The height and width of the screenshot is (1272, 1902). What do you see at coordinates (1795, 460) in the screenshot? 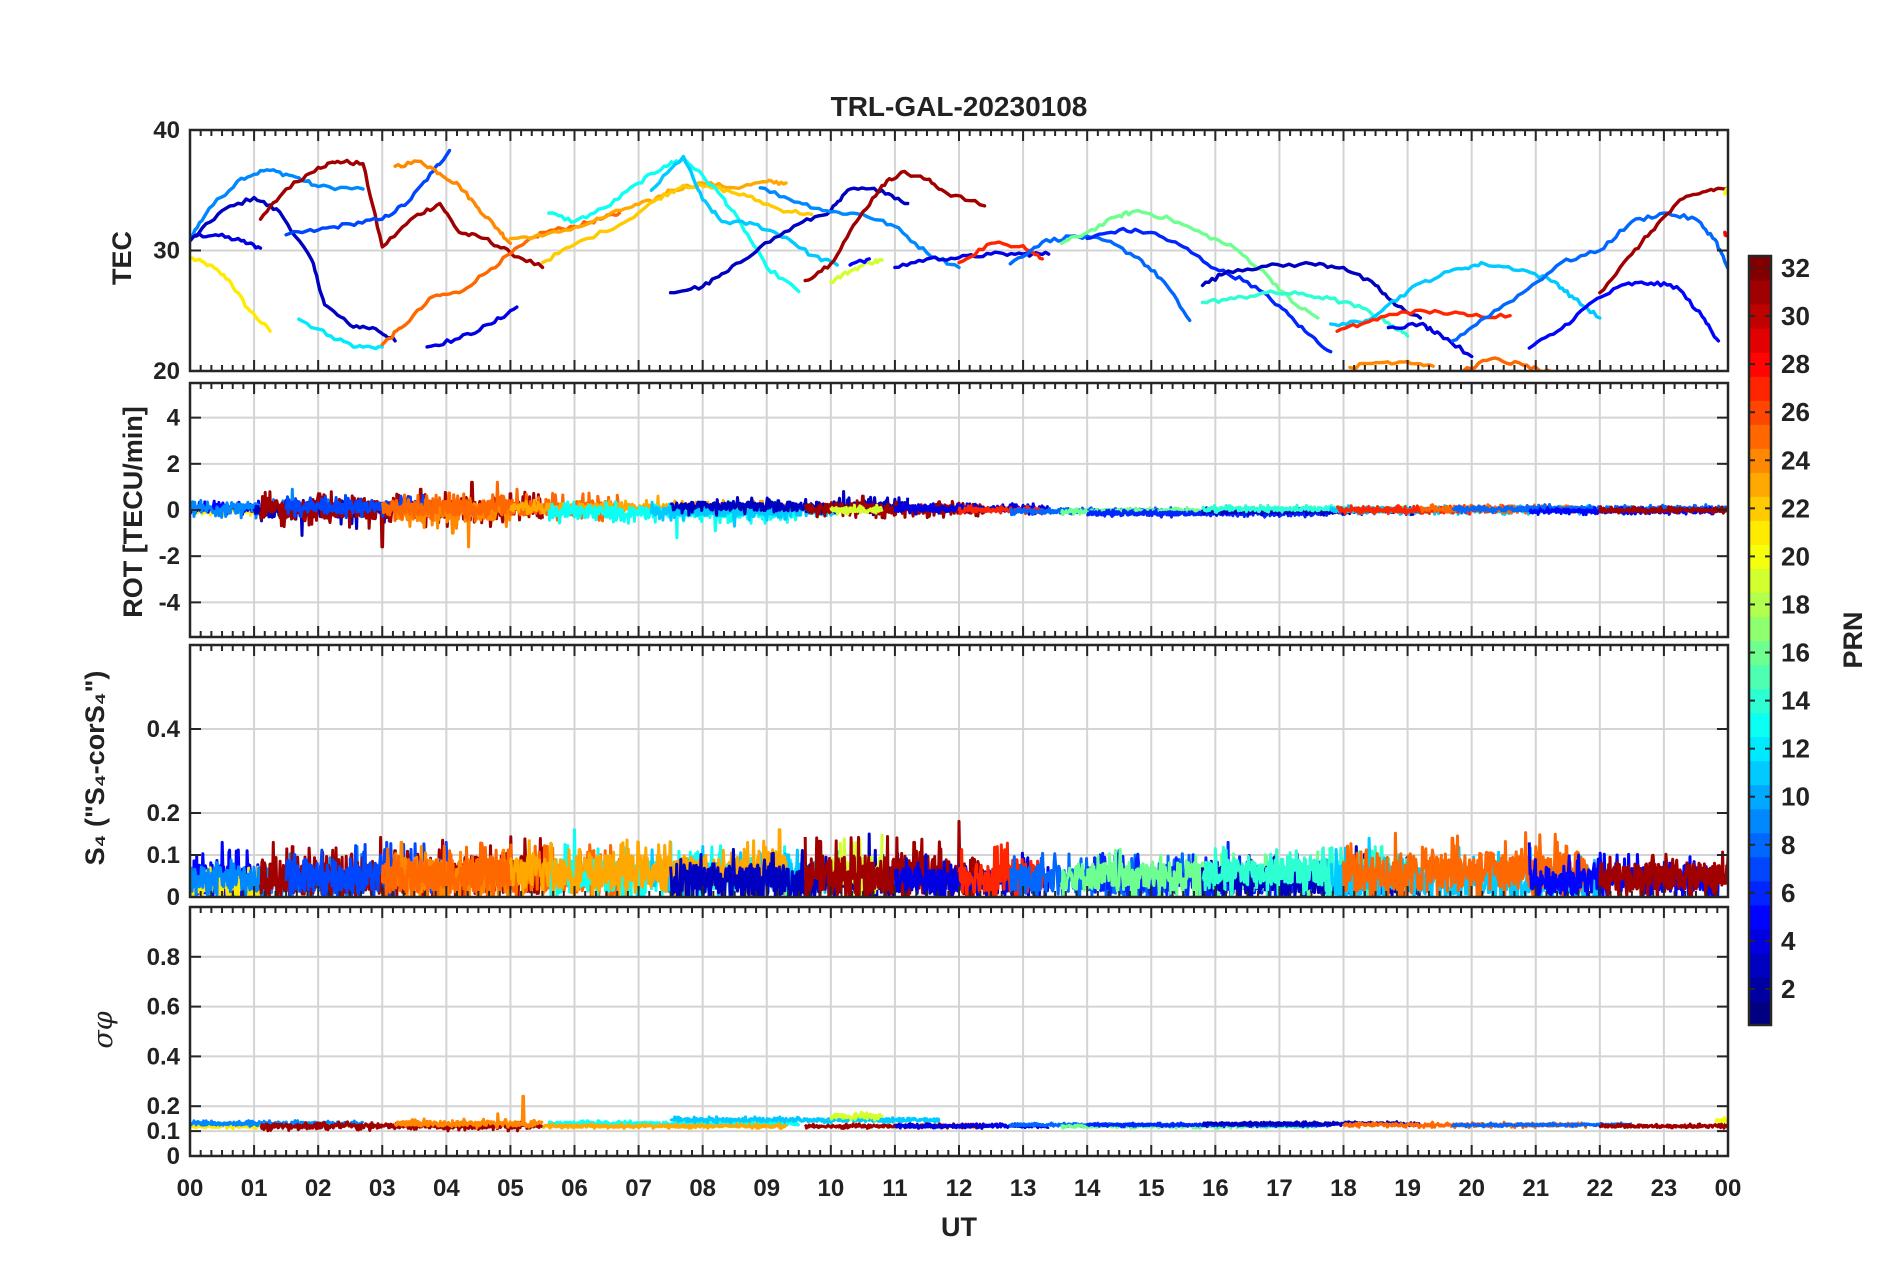
I see `colorbar-tick-label: 24` at bounding box center [1795, 460].